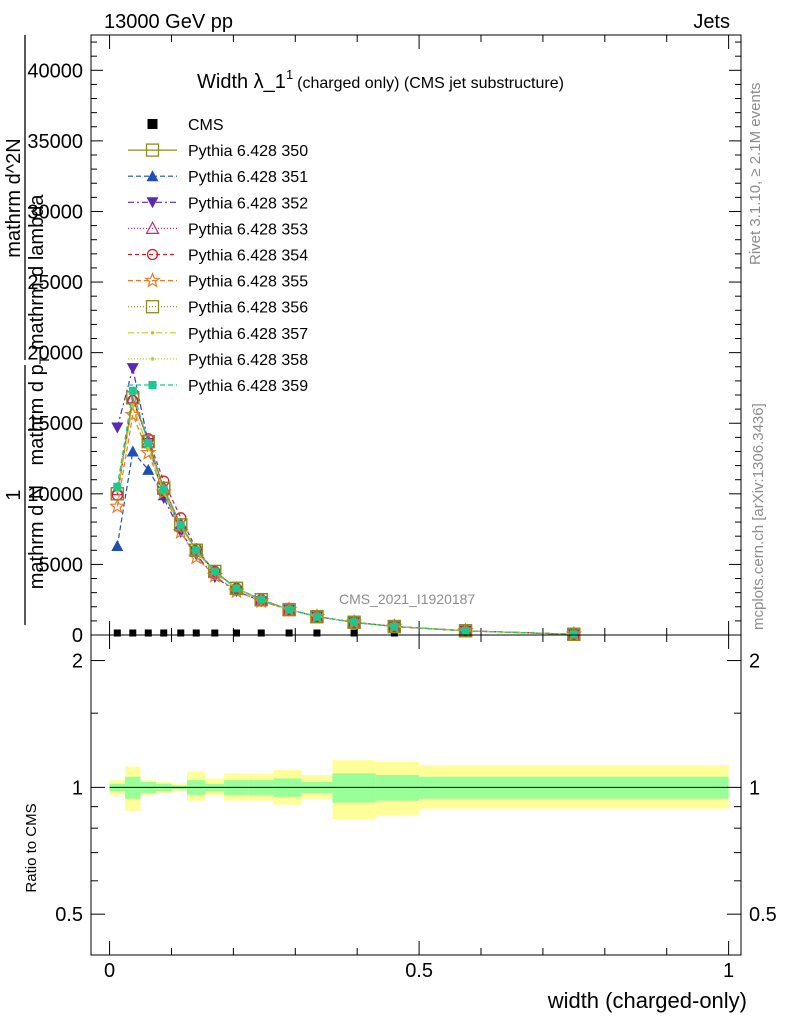 Image resolution: width=786 pixels, height=1024 pixels. I want to click on main-ytick-label: 10000, so click(55, 495).